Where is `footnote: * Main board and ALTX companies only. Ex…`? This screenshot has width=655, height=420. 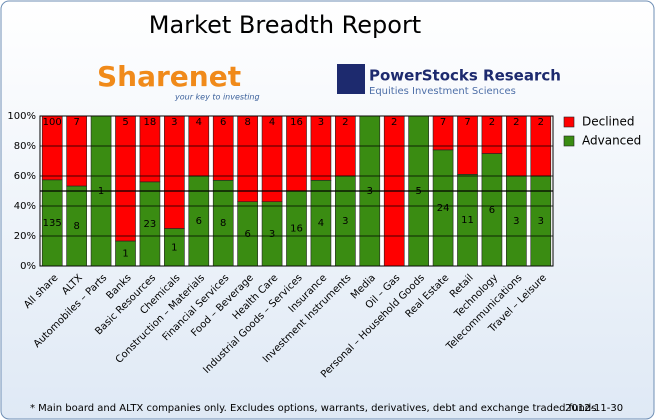 footnote: * Main board and ALTX companies only. Ex… is located at coordinates (313, 408).